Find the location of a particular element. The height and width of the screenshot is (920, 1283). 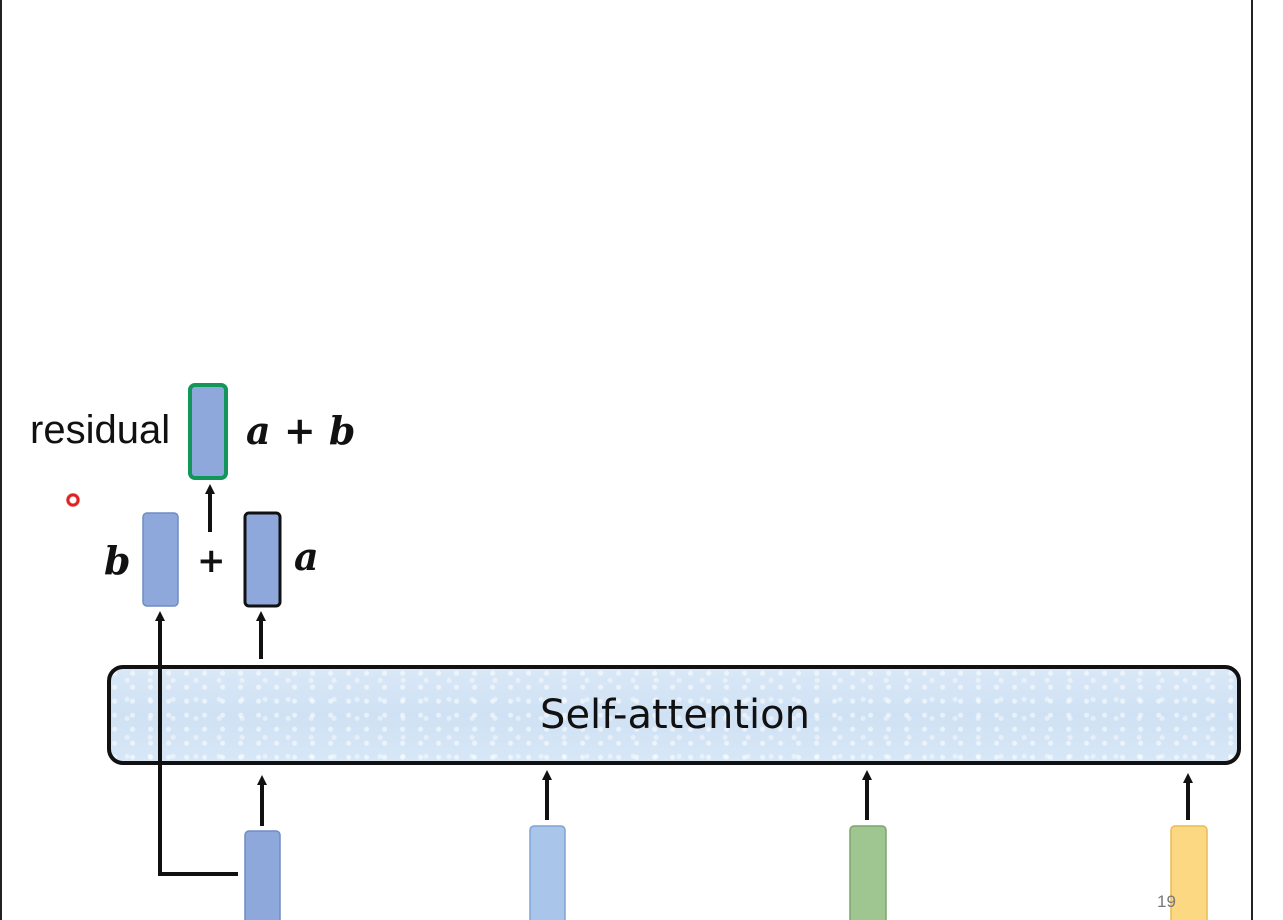

slide-left-border is located at coordinates (1, 460).